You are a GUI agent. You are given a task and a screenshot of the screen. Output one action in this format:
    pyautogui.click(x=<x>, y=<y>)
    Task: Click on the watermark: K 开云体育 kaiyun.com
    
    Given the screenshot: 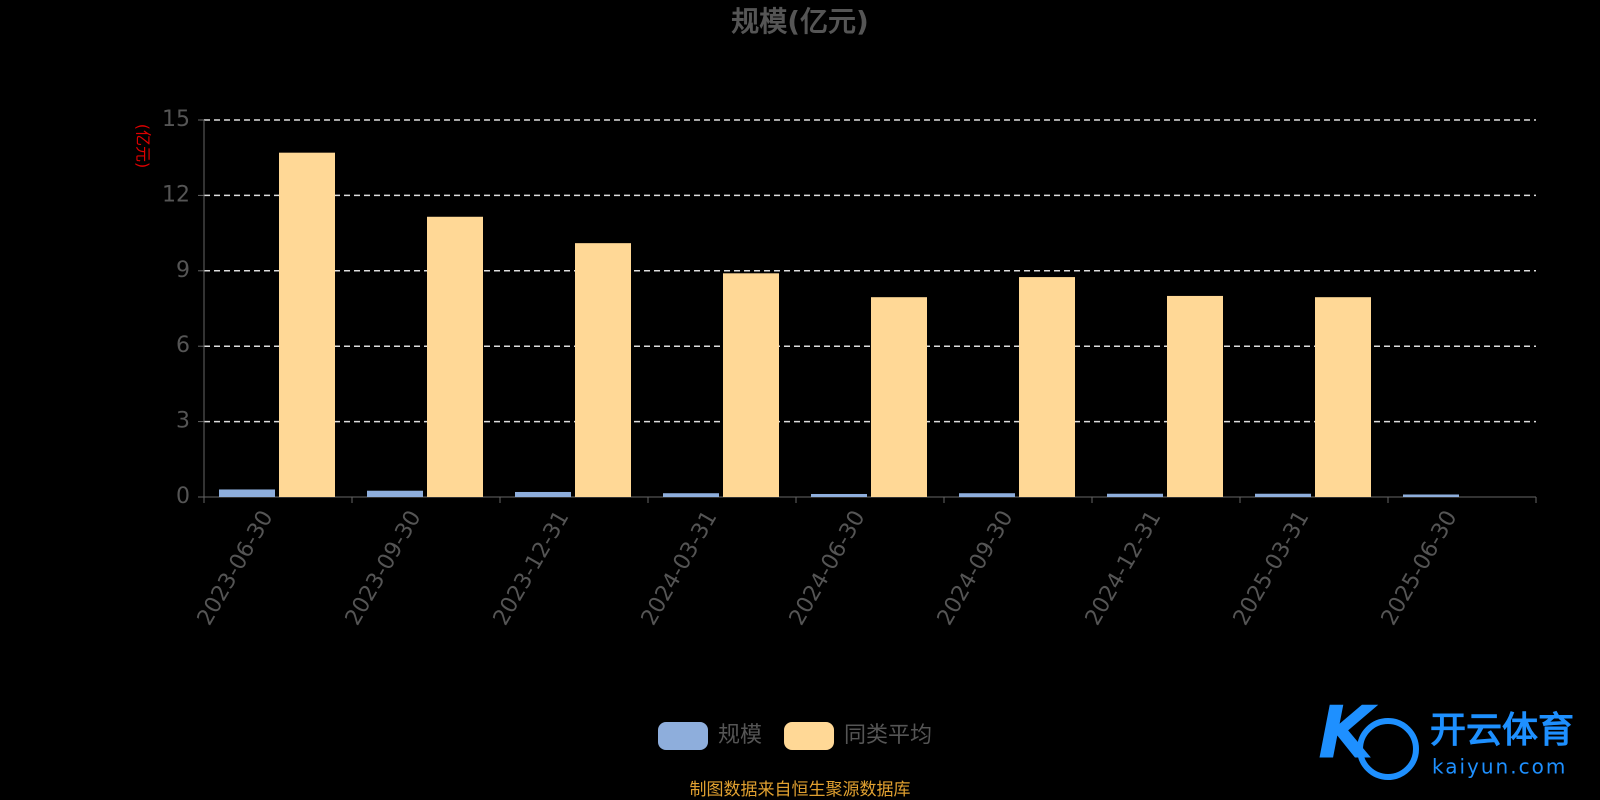 What is the action you would take?
    pyautogui.click(x=1446, y=735)
    